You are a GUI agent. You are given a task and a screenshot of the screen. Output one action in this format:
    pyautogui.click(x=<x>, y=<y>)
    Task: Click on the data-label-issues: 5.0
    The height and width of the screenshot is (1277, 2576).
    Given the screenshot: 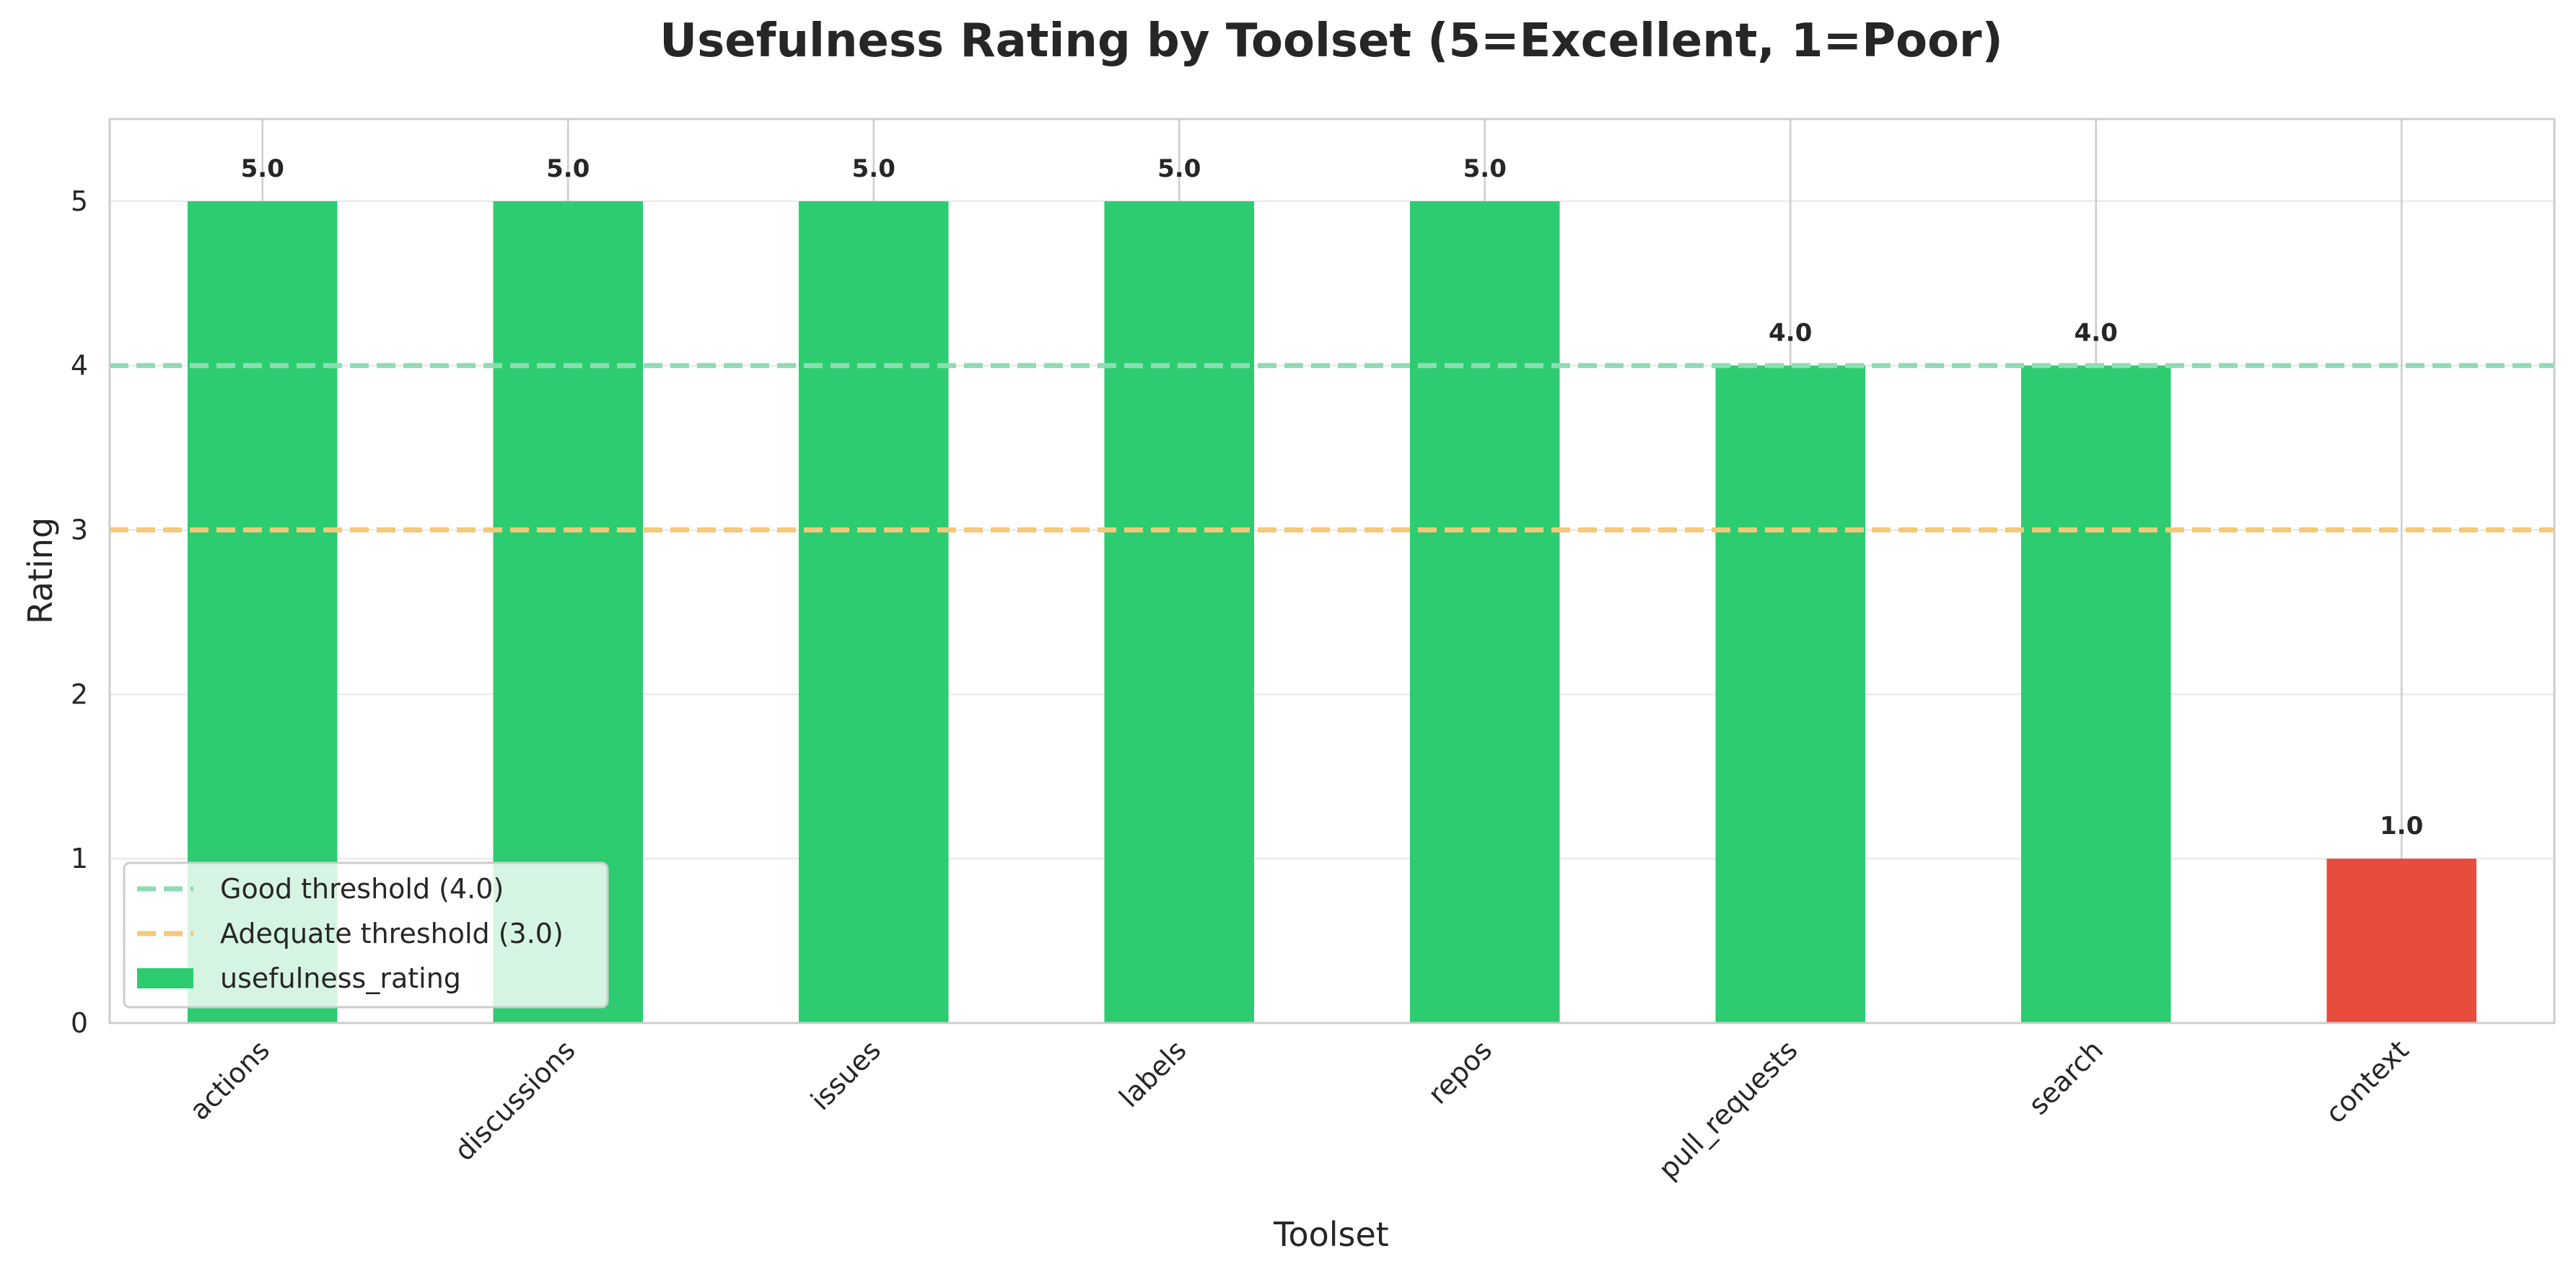 What is the action you would take?
    pyautogui.click(x=873, y=168)
    